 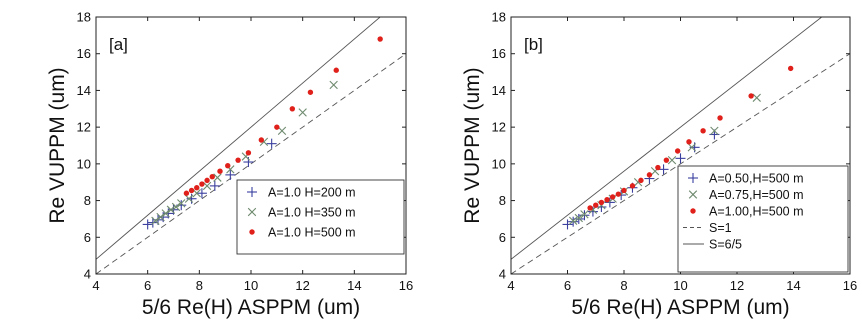 I want to click on data-points, so click(x=678, y=147).